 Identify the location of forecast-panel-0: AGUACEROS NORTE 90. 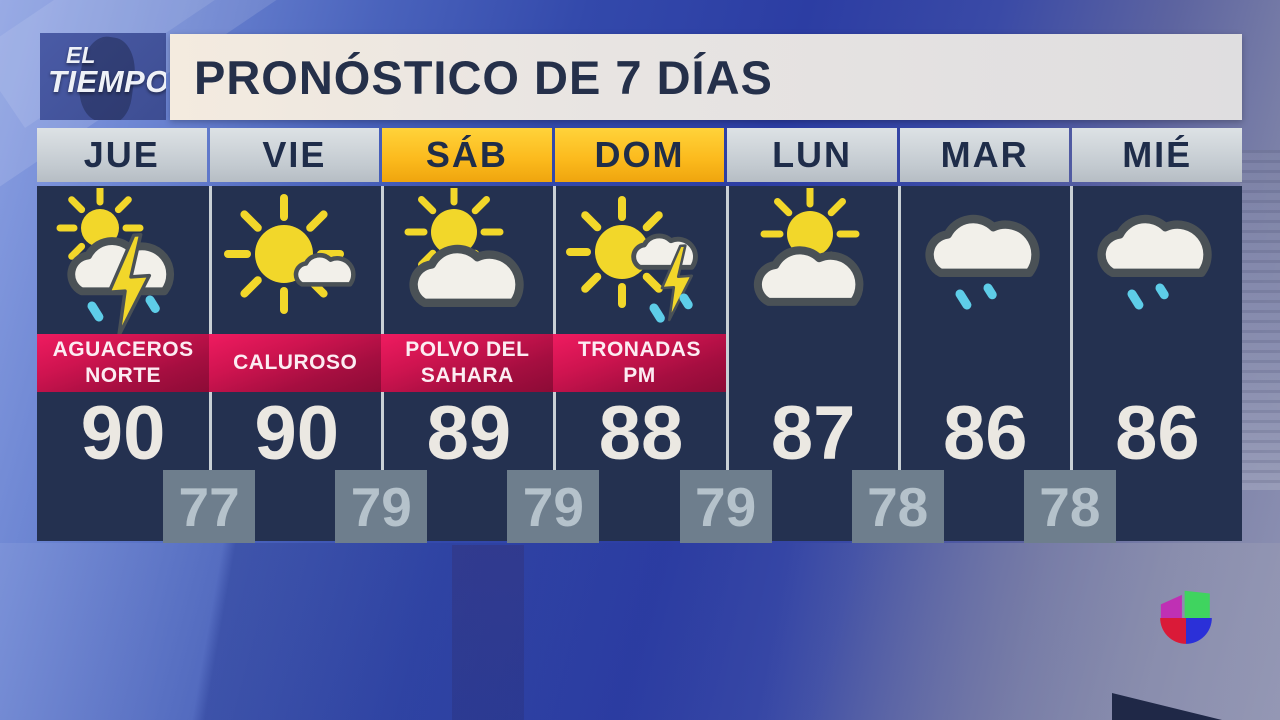
(123, 362).